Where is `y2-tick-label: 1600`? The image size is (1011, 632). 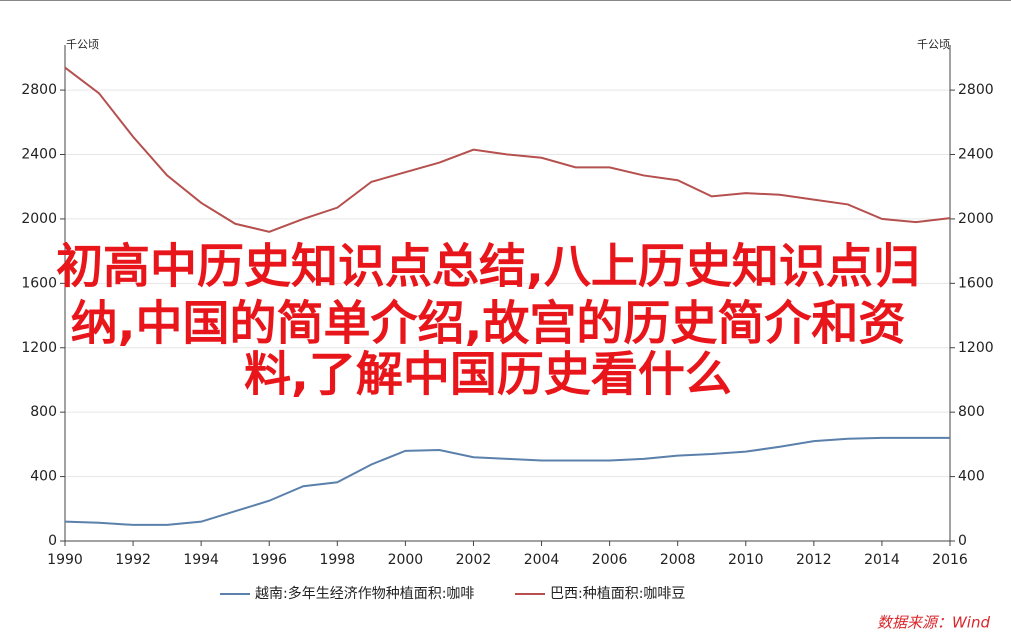 y2-tick-label: 1600 is located at coordinates (976, 283).